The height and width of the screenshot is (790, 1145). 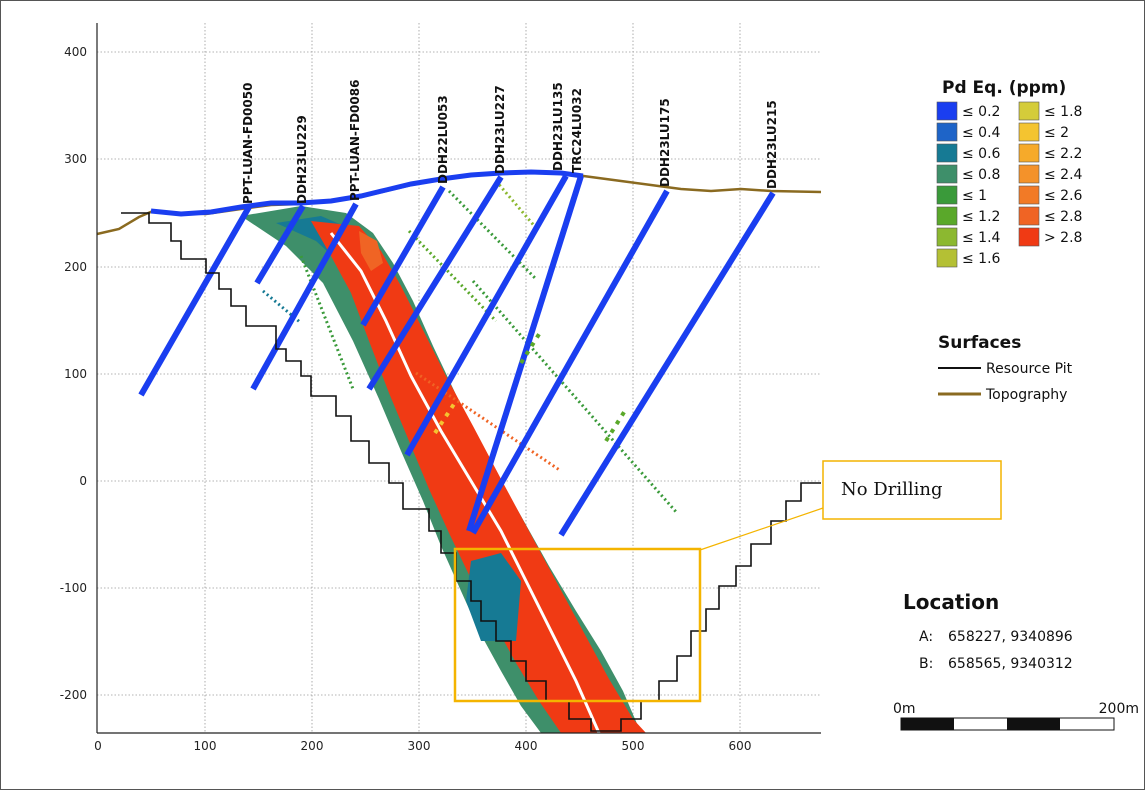 I want to click on surface-label: Resource Pit, so click(x=1029, y=369).